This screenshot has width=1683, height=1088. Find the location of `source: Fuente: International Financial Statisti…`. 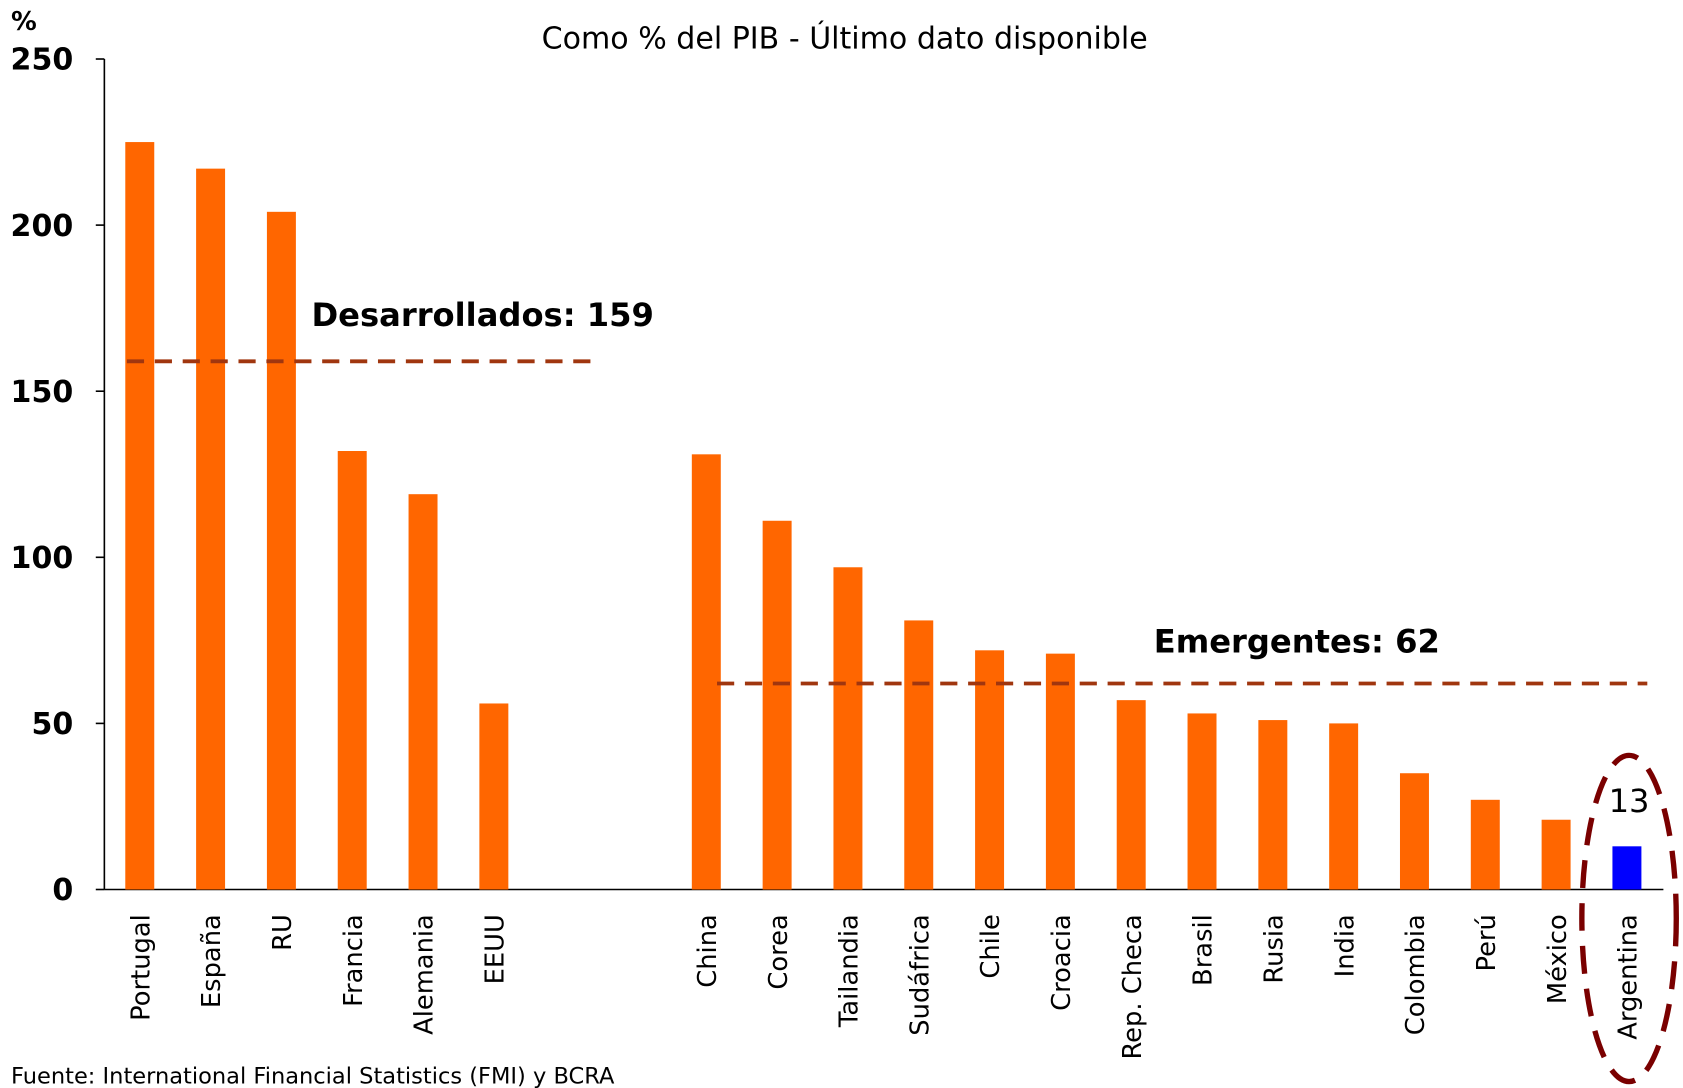

source: Fuente: International Financial Statisti… is located at coordinates (313, 1076).